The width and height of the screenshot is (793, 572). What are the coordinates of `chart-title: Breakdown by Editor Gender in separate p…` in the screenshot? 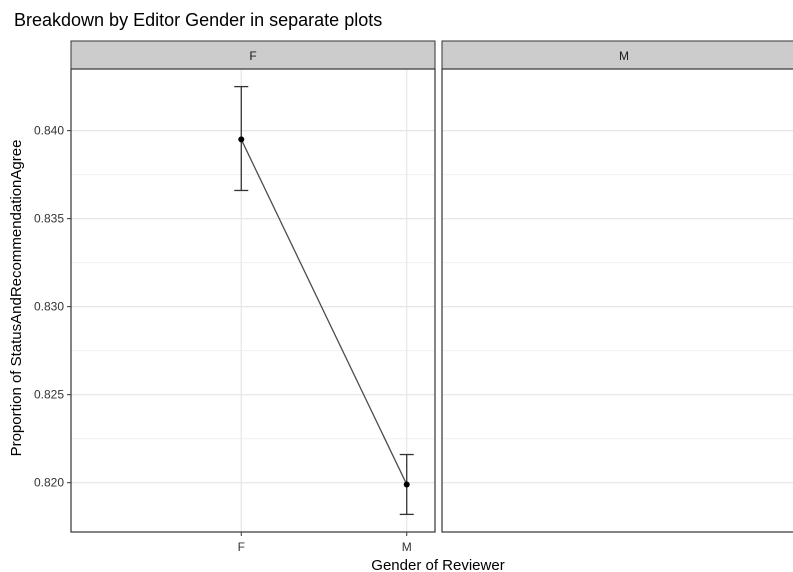 It's located at (198, 20).